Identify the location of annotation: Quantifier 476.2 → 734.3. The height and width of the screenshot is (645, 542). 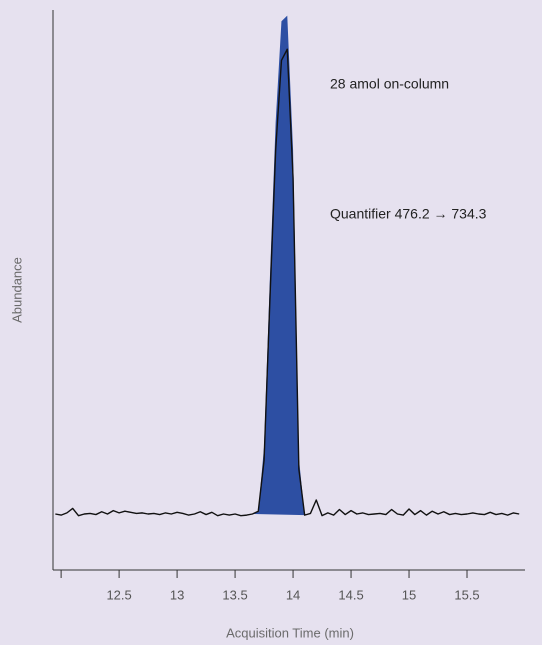
(408, 214).